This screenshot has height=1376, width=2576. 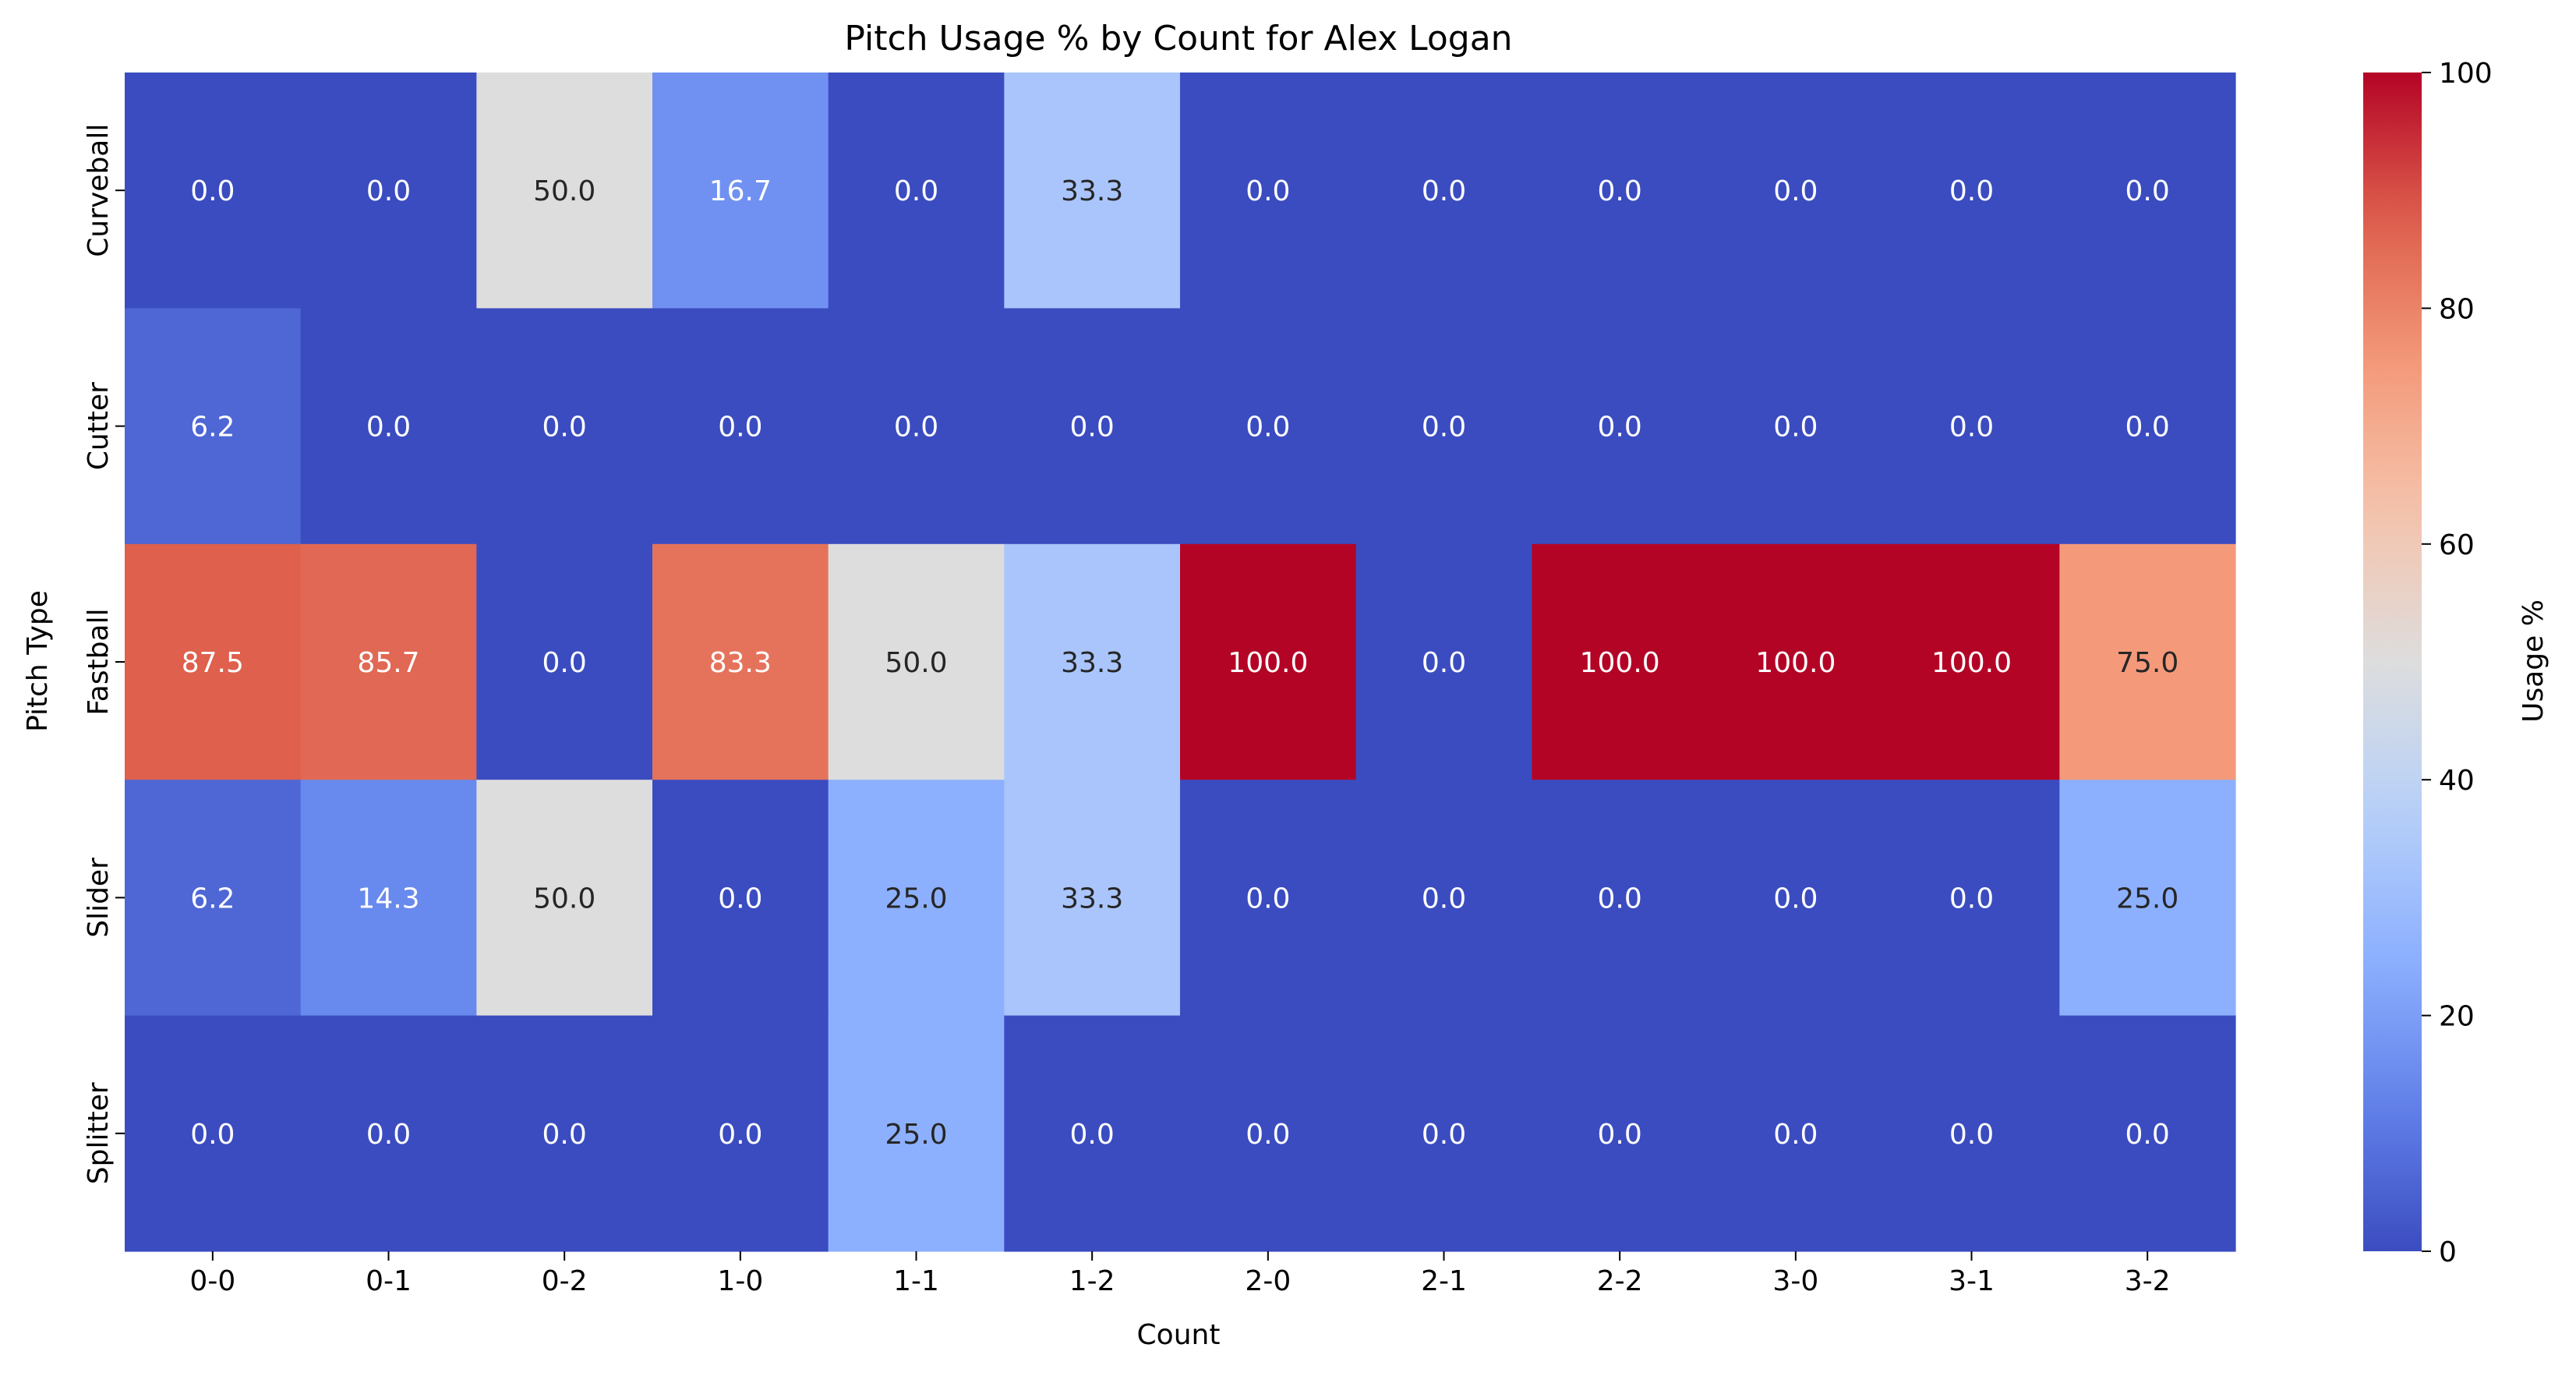 I want to click on x-tick-label: 2-2, so click(x=1620, y=1281).